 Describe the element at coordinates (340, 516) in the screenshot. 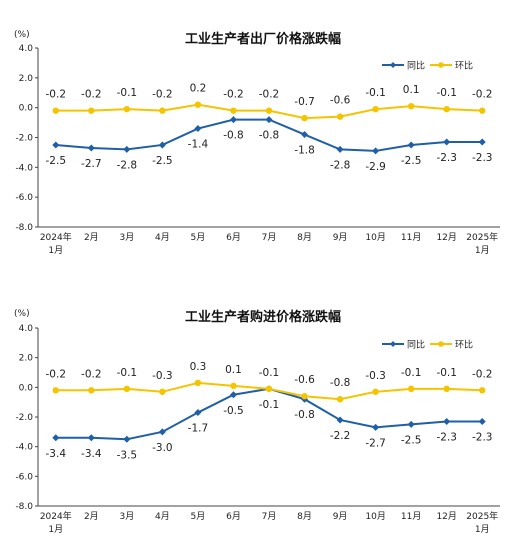

I see `x-tick-label: 9月` at that location.